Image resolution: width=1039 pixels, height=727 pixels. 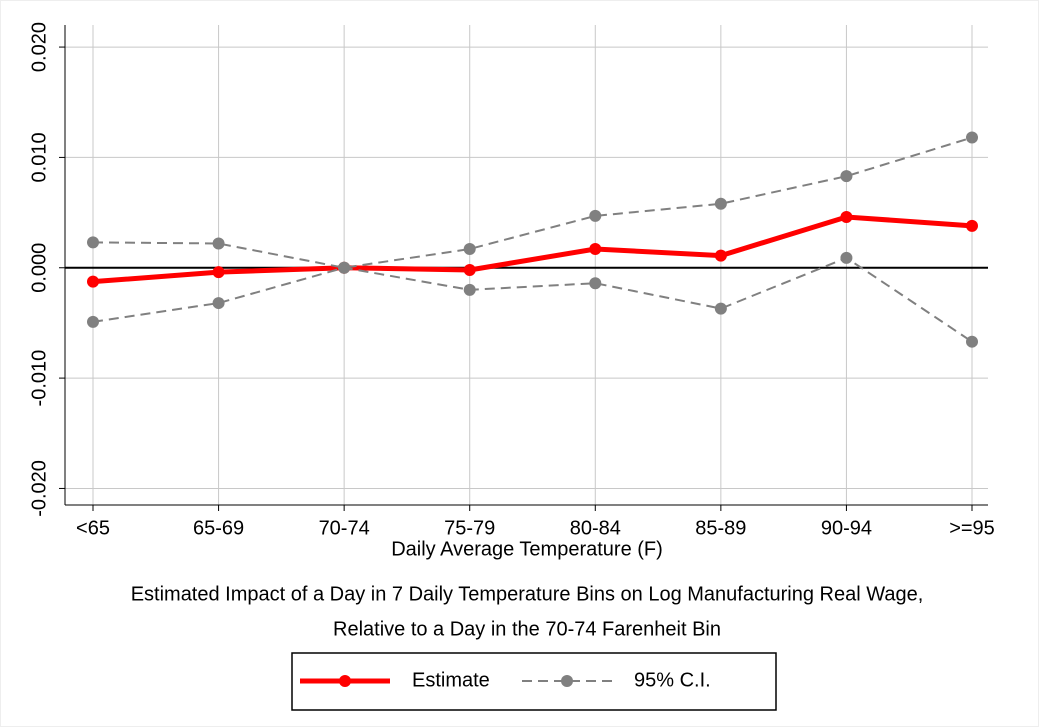 What do you see at coordinates (39, 378) in the screenshot?
I see `y-tick-label: -0.010` at bounding box center [39, 378].